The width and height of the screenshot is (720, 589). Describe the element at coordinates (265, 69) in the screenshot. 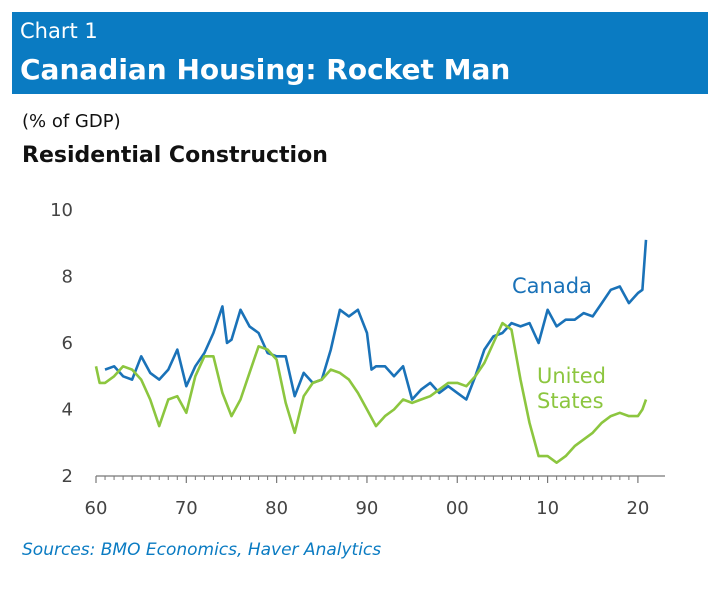

I see `chart-title: Canadian Housing: Rocket Man` at that location.